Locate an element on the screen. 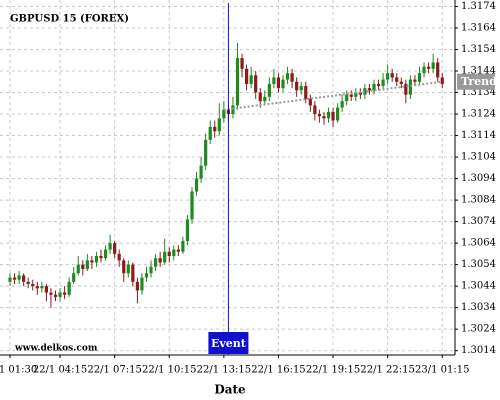 This screenshot has width=500, height=400. x-axis-title: Date is located at coordinates (230, 390).